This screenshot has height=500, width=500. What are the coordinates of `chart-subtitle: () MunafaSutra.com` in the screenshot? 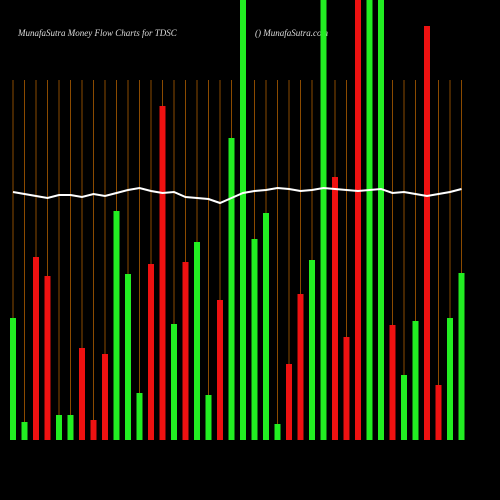 It's located at (291, 33).